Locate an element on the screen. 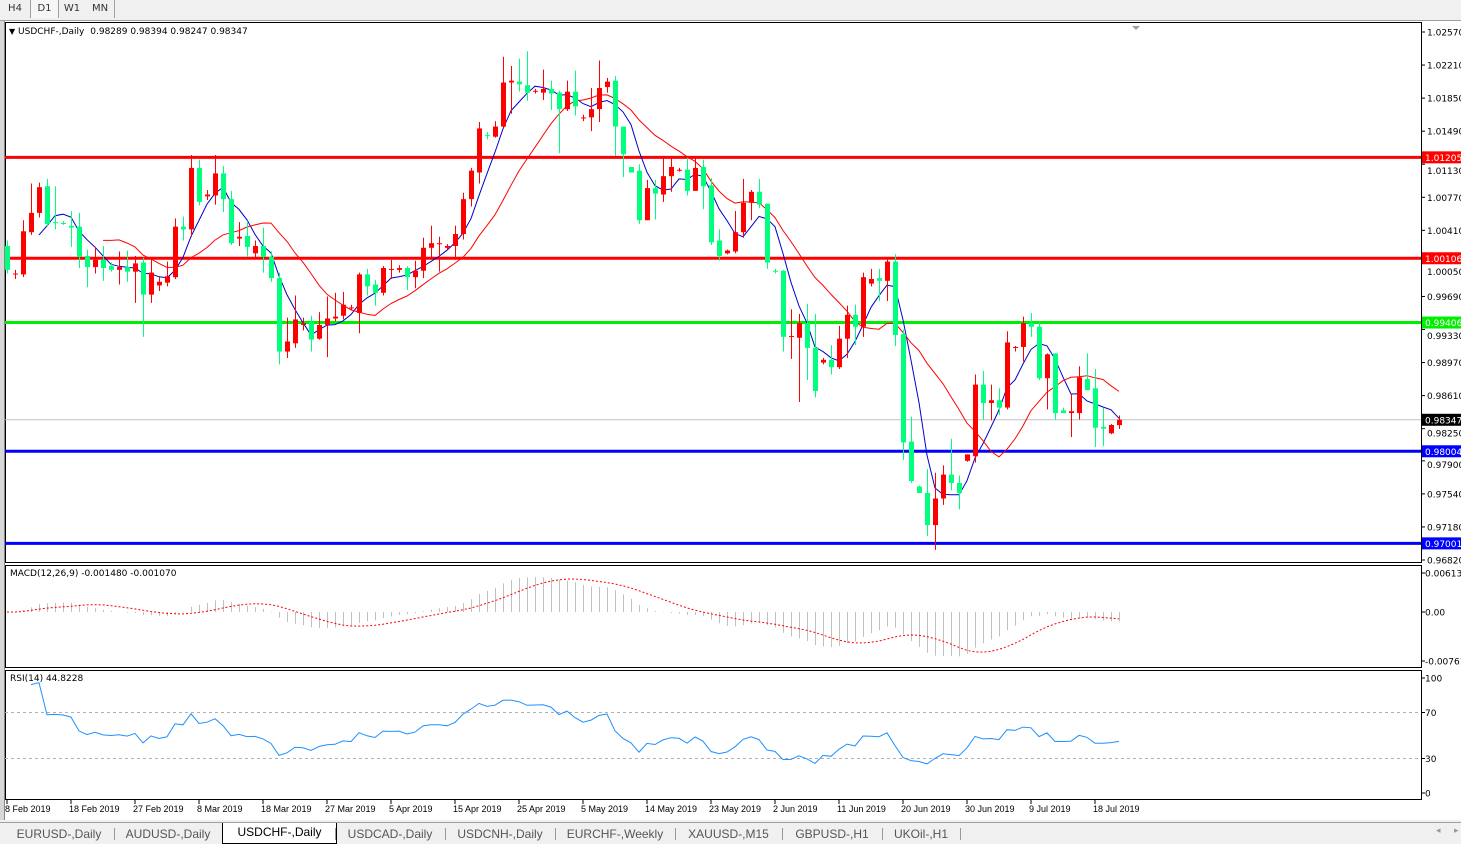  chart-tab: UKOil-,H1 is located at coordinates (920, 834).